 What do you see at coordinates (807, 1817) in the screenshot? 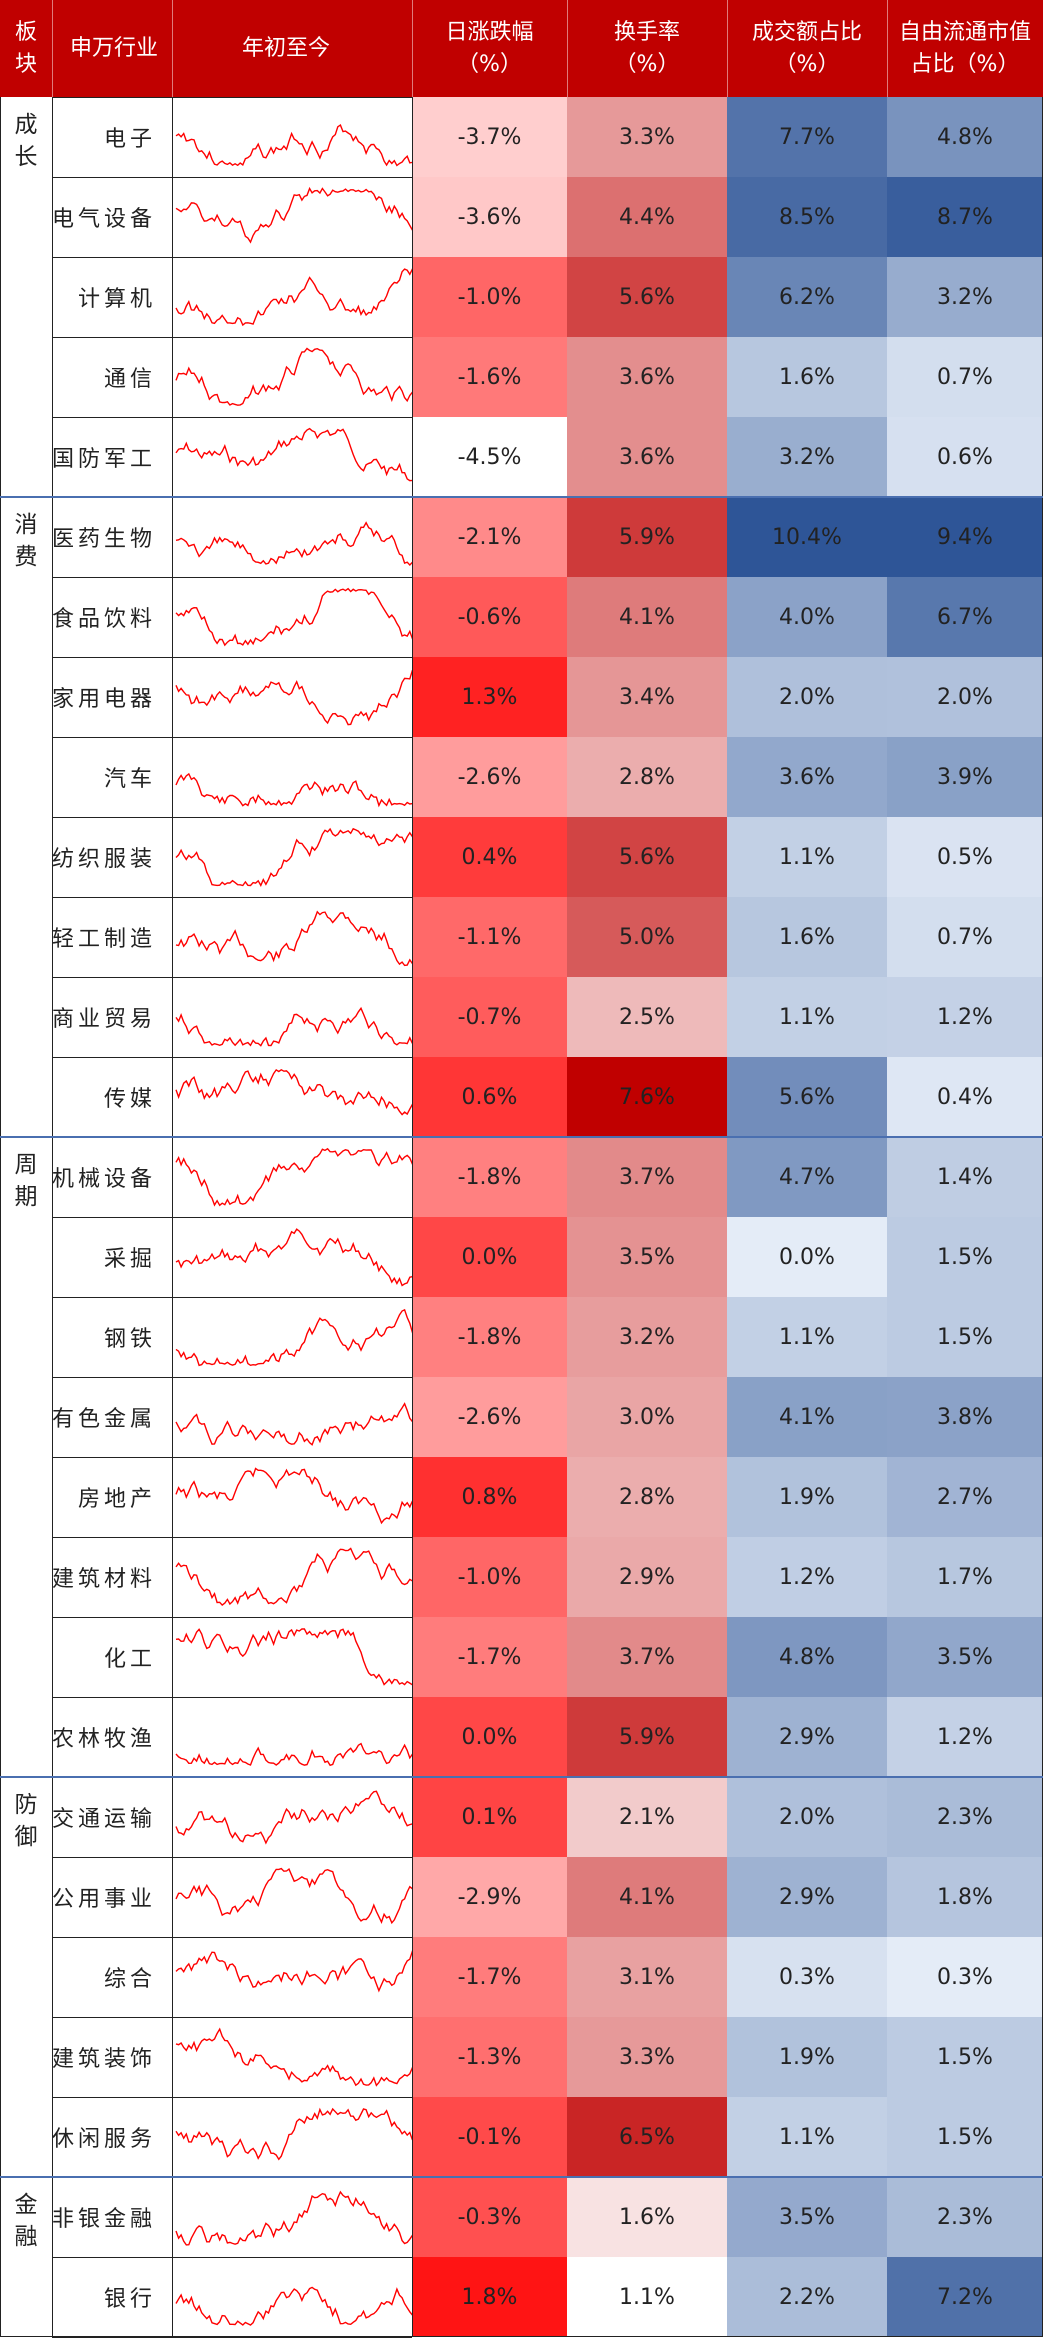
I see `volume-share-cell: 2.0%` at bounding box center [807, 1817].